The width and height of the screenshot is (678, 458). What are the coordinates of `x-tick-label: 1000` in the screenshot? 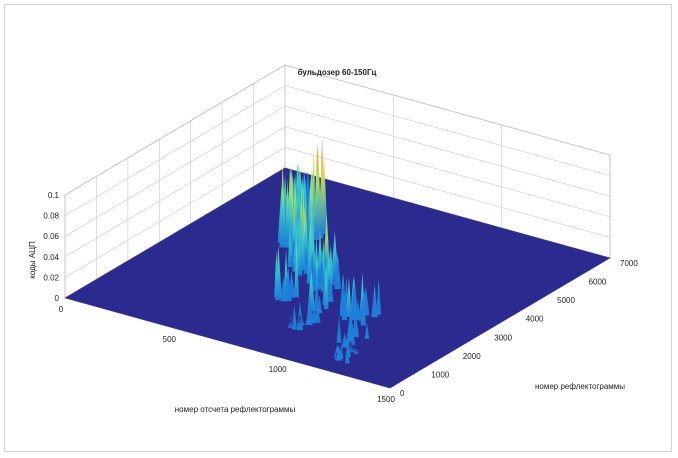 It's located at (278, 369).